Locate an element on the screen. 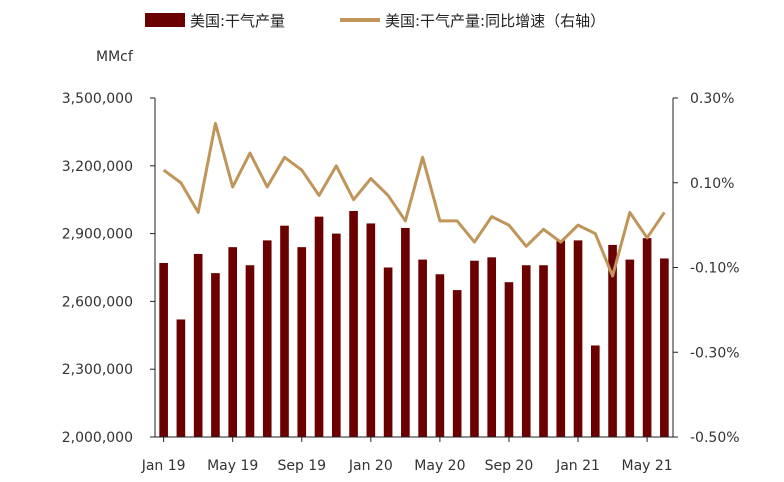 This screenshot has width=784, height=482. right-tick-label: 0.30% is located at coordinates (712, 99).